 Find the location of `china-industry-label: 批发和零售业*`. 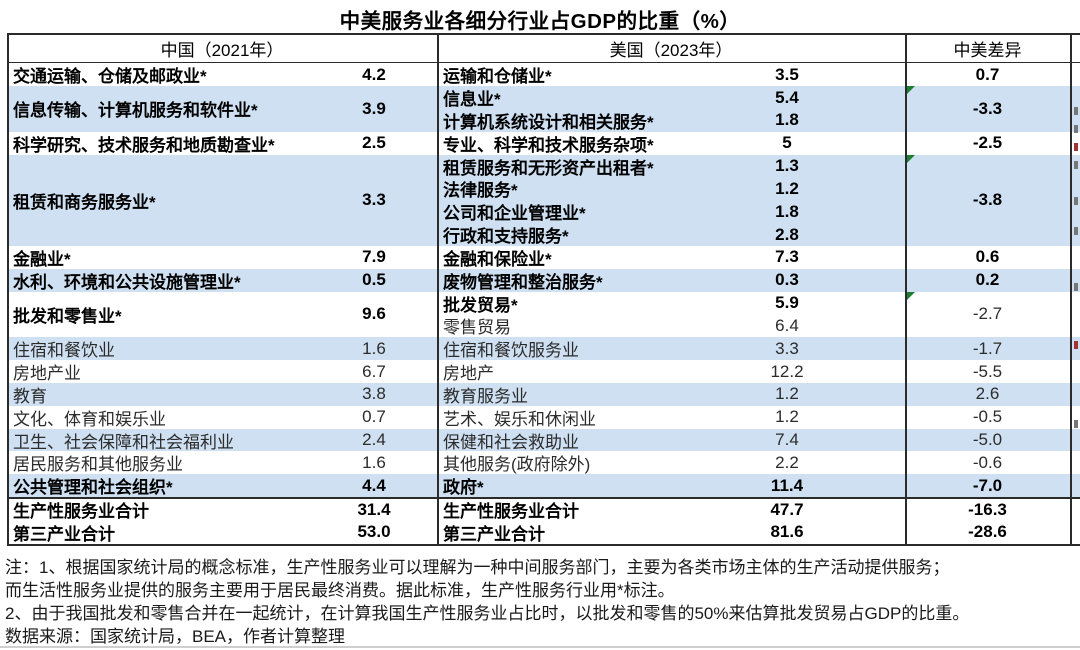

china-industry-label: 批发和零售业* is located at coordinates (67, 316).